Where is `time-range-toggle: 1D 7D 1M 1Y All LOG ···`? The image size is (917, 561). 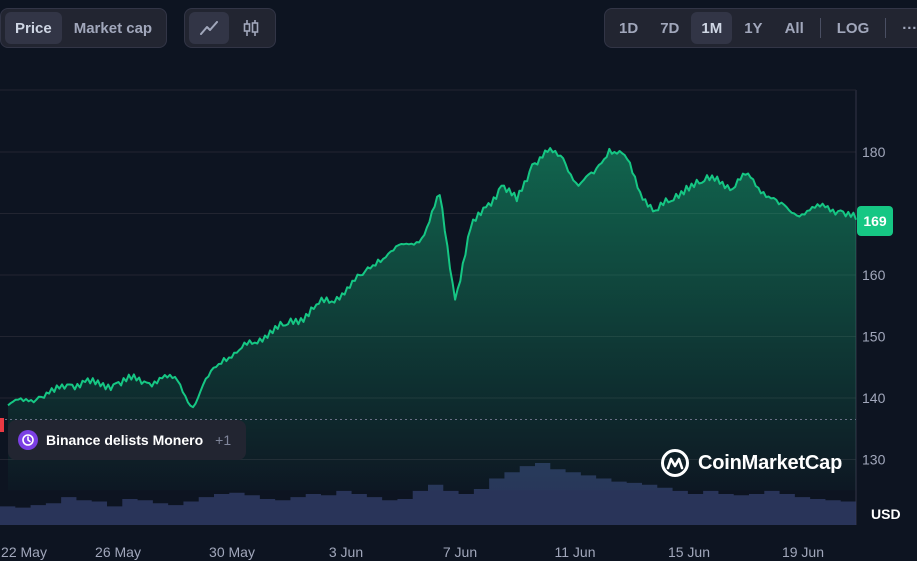 time-range-toggle: 1D 7D 1M 1Y All LOG ··· is located at coordinates (760, 28).